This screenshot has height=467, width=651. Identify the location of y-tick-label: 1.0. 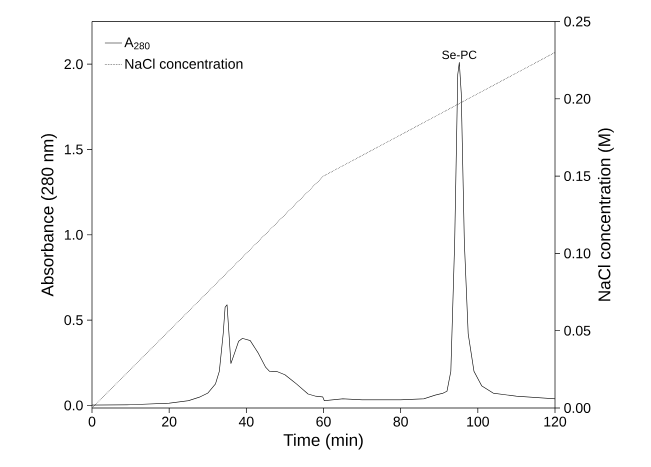
(73, 235).